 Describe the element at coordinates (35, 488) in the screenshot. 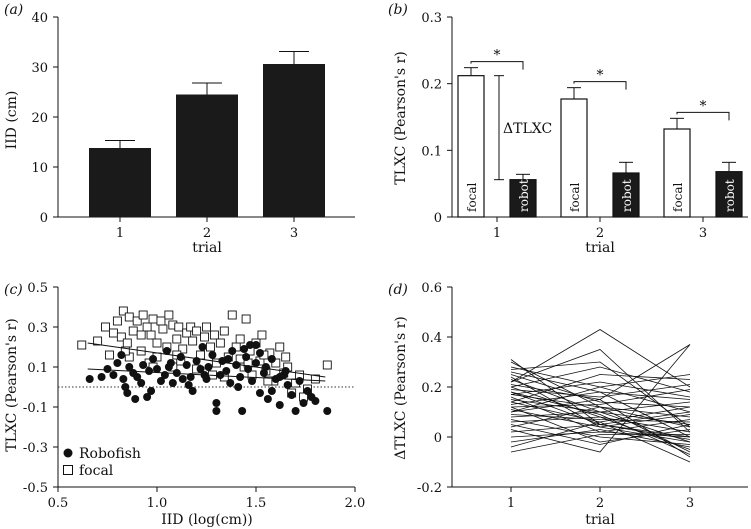

I see `panel-c-ytick-label: -0.5` at that location.